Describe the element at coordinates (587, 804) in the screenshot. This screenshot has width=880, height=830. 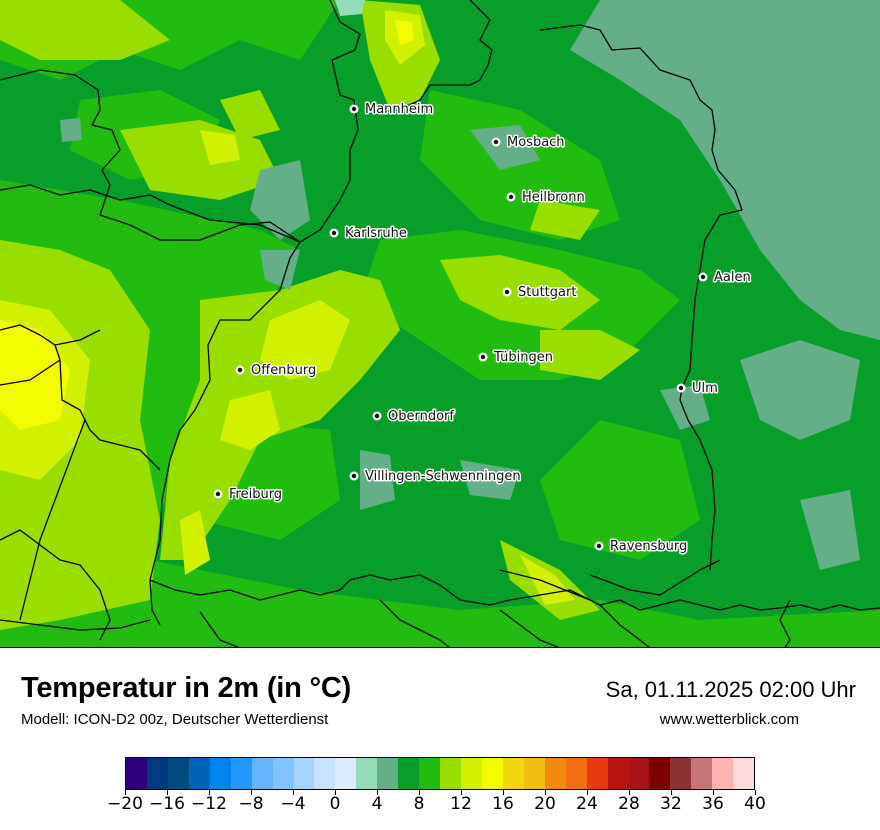
I see `tick-label: 24` at that location.